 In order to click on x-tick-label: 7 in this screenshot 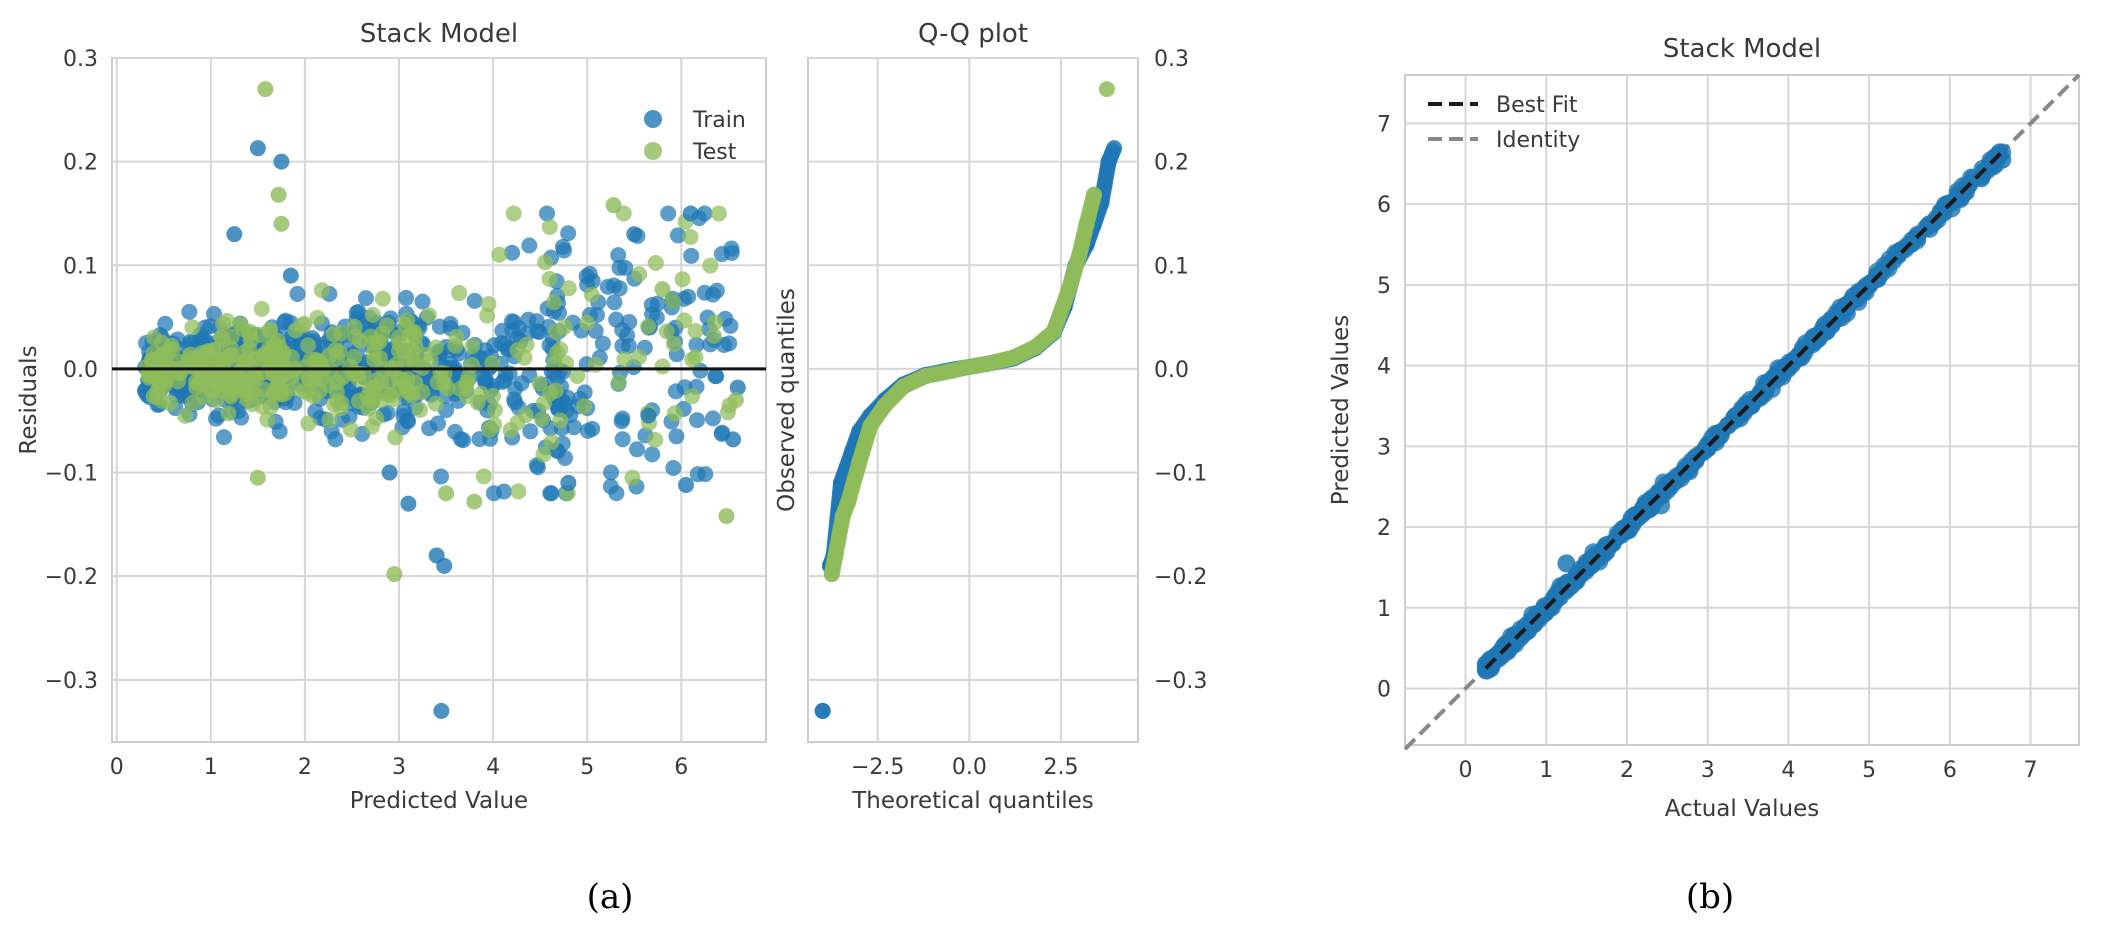, I will do `click(2031, 770)`.